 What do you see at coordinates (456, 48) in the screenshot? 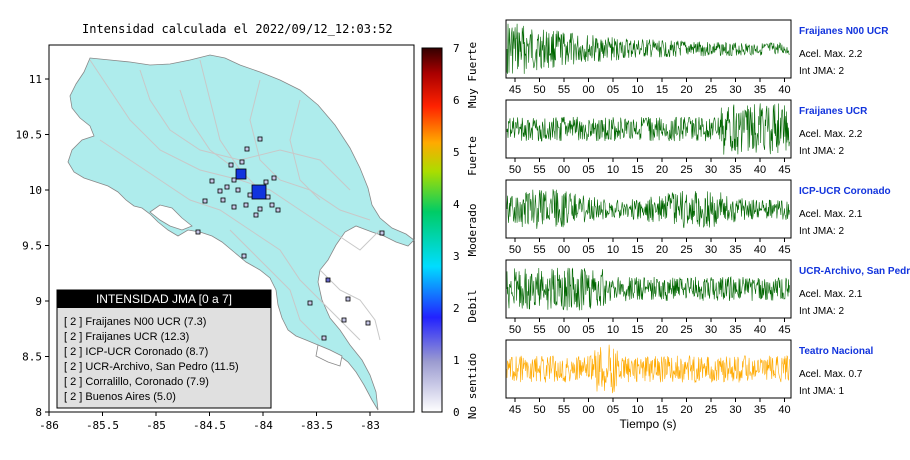
I see `colorbar-tick: 7` at bounding box center [456, 48].